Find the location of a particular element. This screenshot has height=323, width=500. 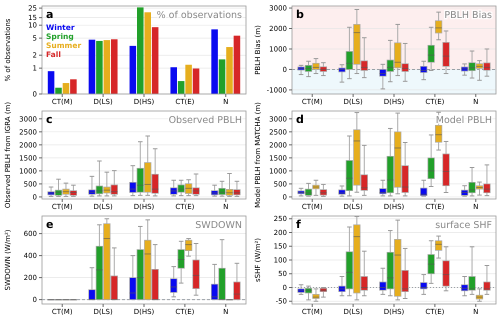

chart-title: surface SHF is located at coordinates (463, 225).